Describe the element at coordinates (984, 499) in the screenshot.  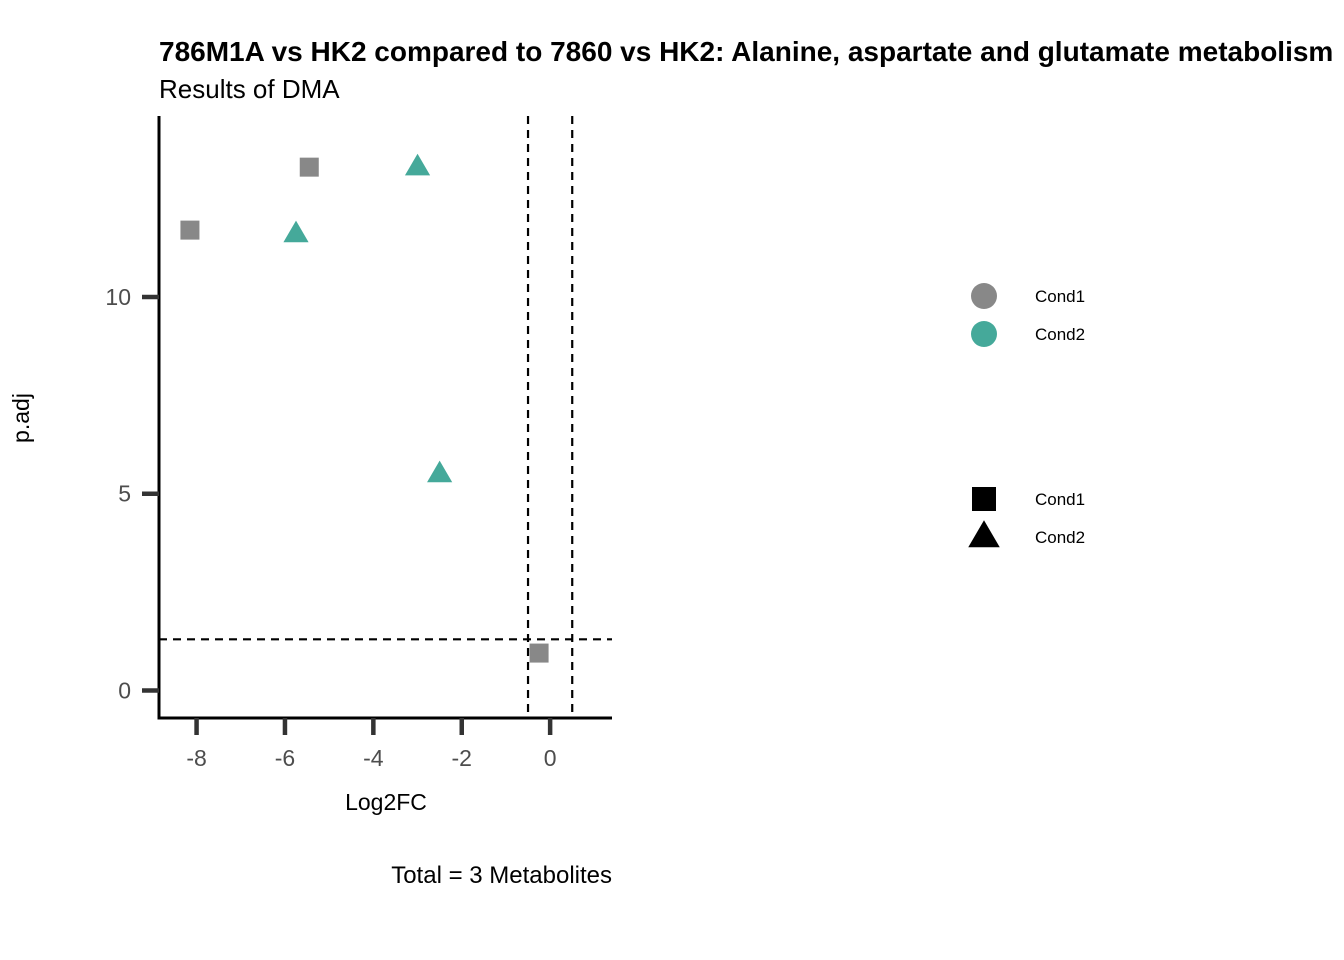
I see `legend-key-square` at that location.